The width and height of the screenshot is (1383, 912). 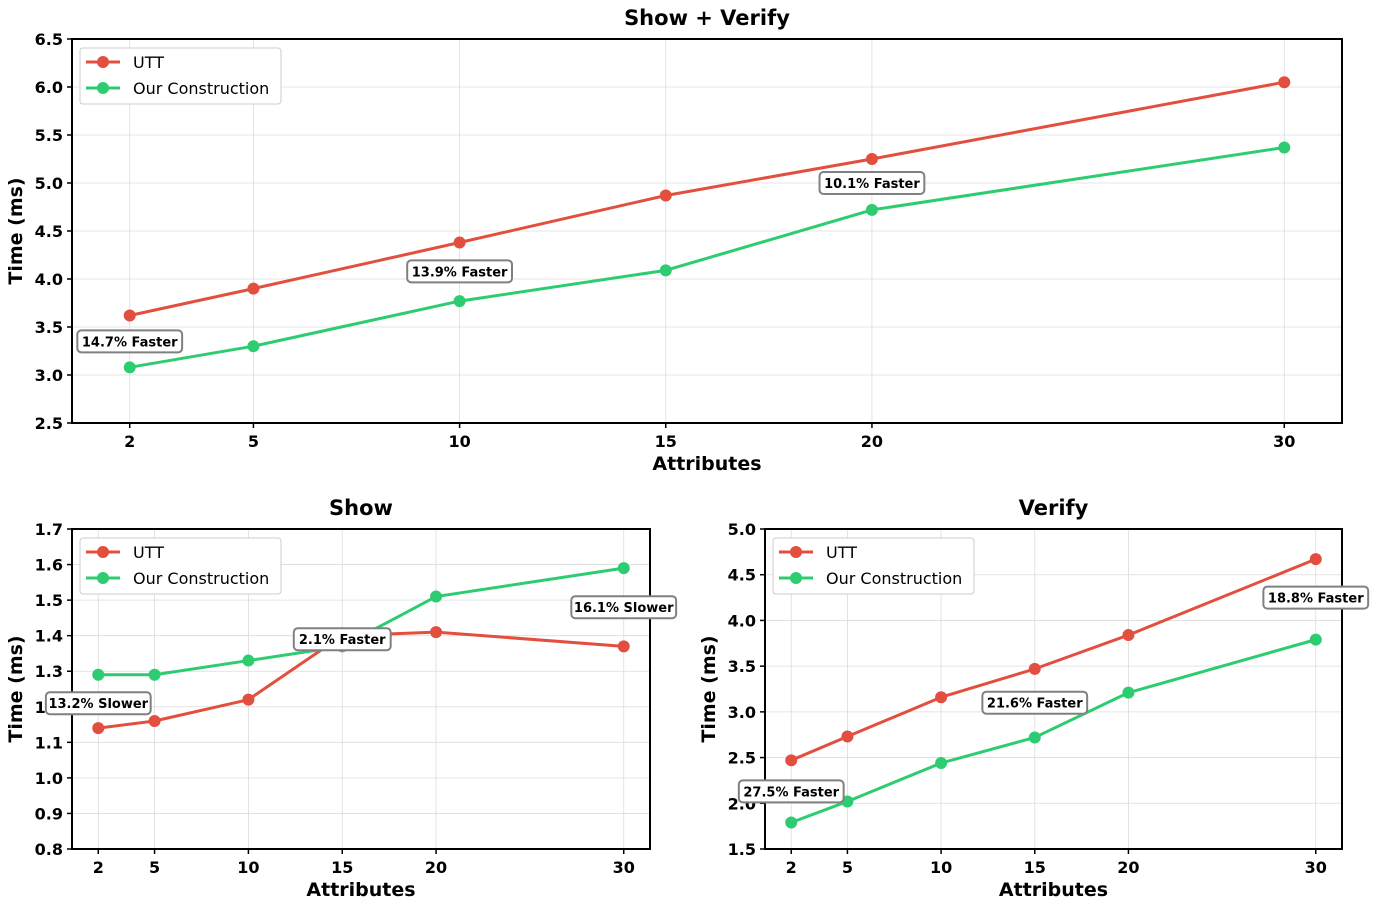 I want to click on chart-title: Show, so click(x=361, y=508).